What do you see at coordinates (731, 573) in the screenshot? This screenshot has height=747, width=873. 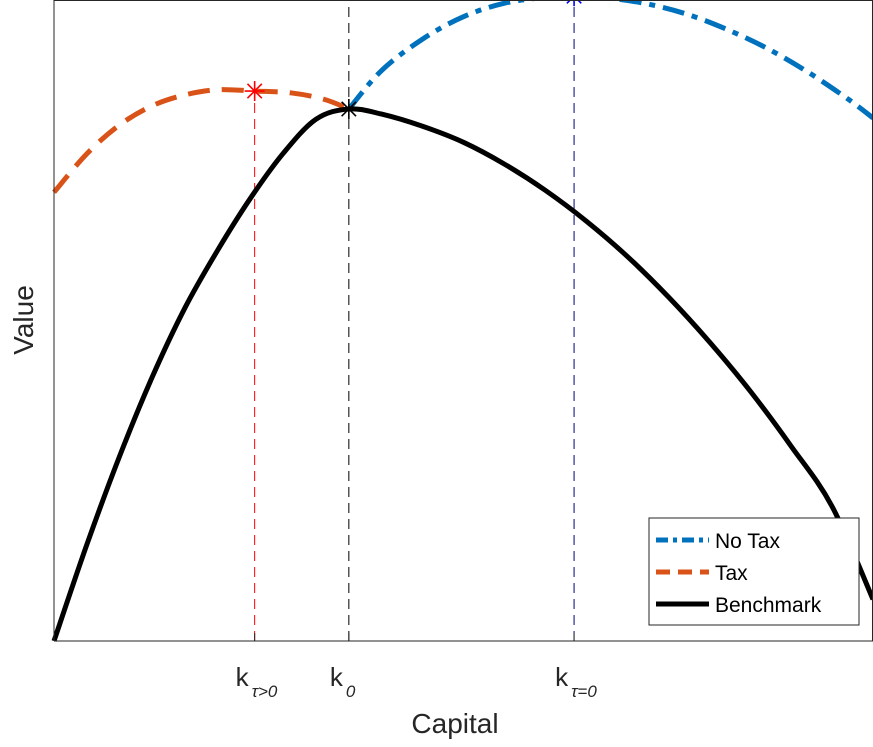 I see `legend-label-1: Tax` at bounding box center [731, 573].